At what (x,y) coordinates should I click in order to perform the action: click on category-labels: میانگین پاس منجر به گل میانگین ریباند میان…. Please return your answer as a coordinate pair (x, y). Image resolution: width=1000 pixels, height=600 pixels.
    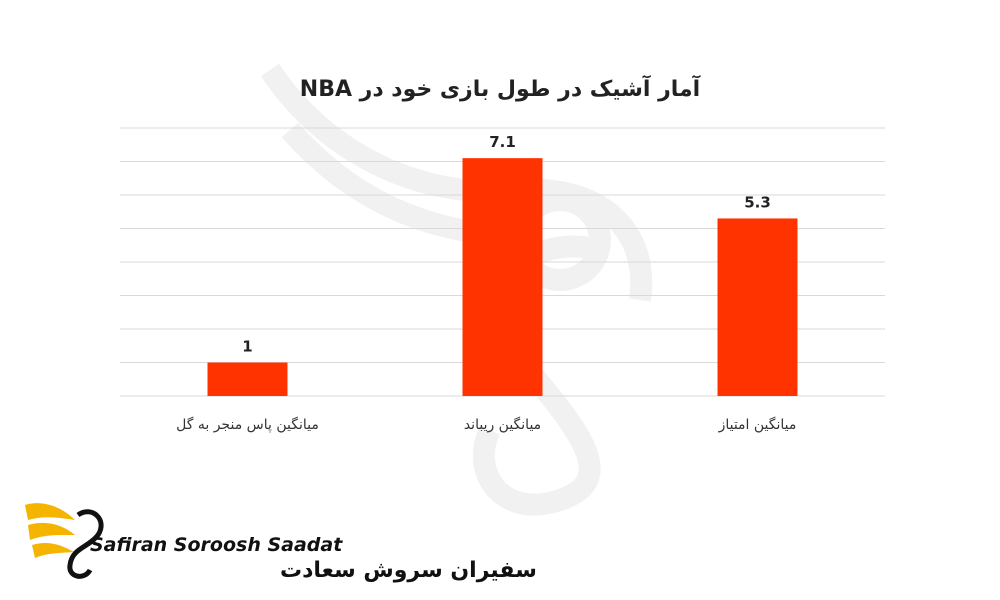
    Looking at the image, I should click on (486, 424).